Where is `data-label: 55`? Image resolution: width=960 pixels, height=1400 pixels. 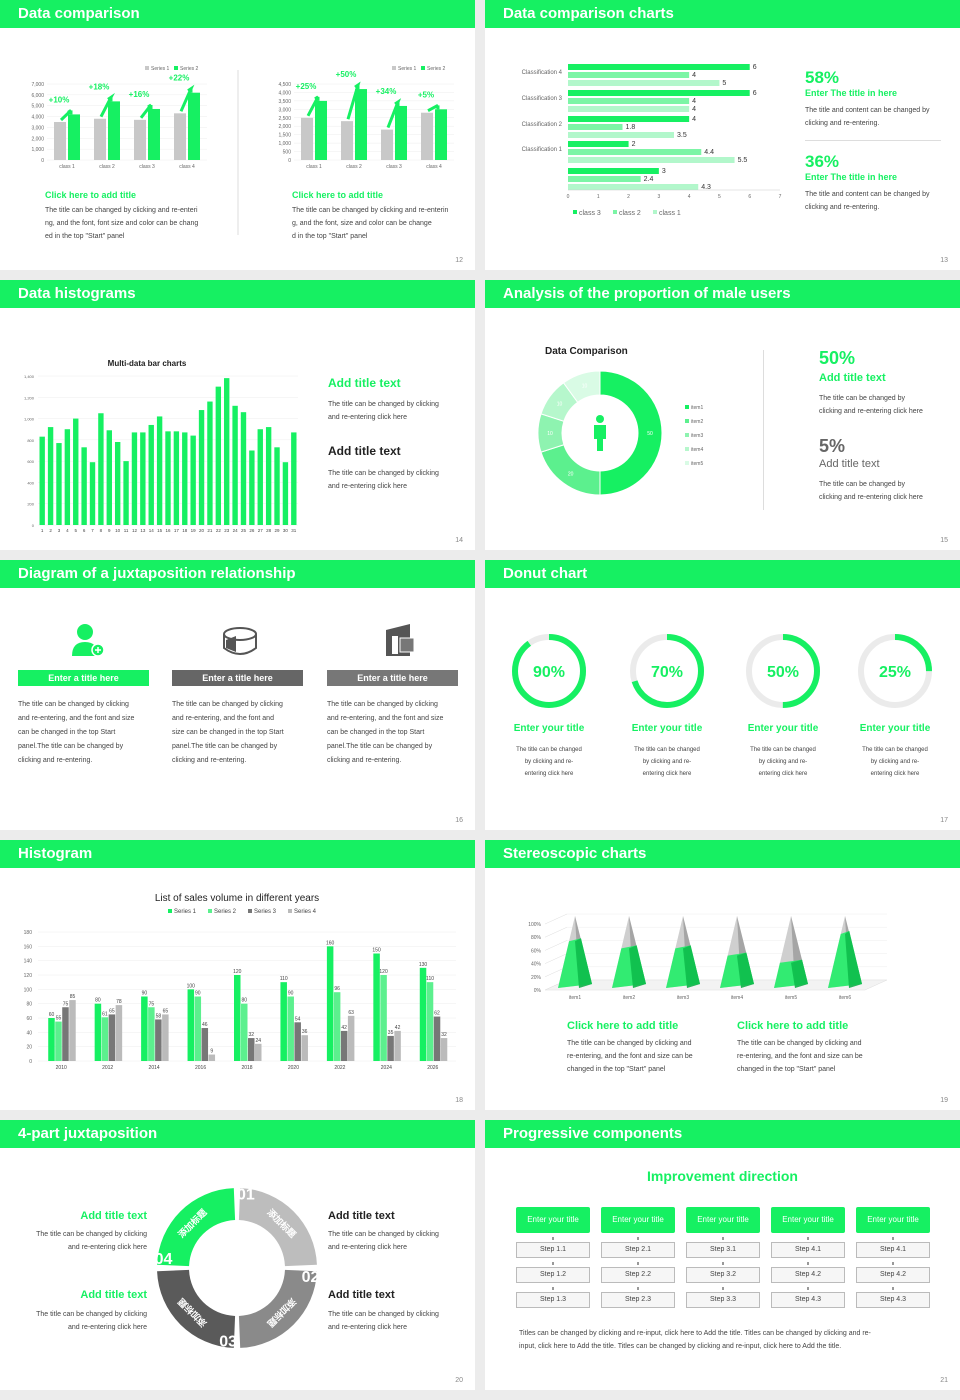
data-label: 55 is located at coordinates (59, 1019).